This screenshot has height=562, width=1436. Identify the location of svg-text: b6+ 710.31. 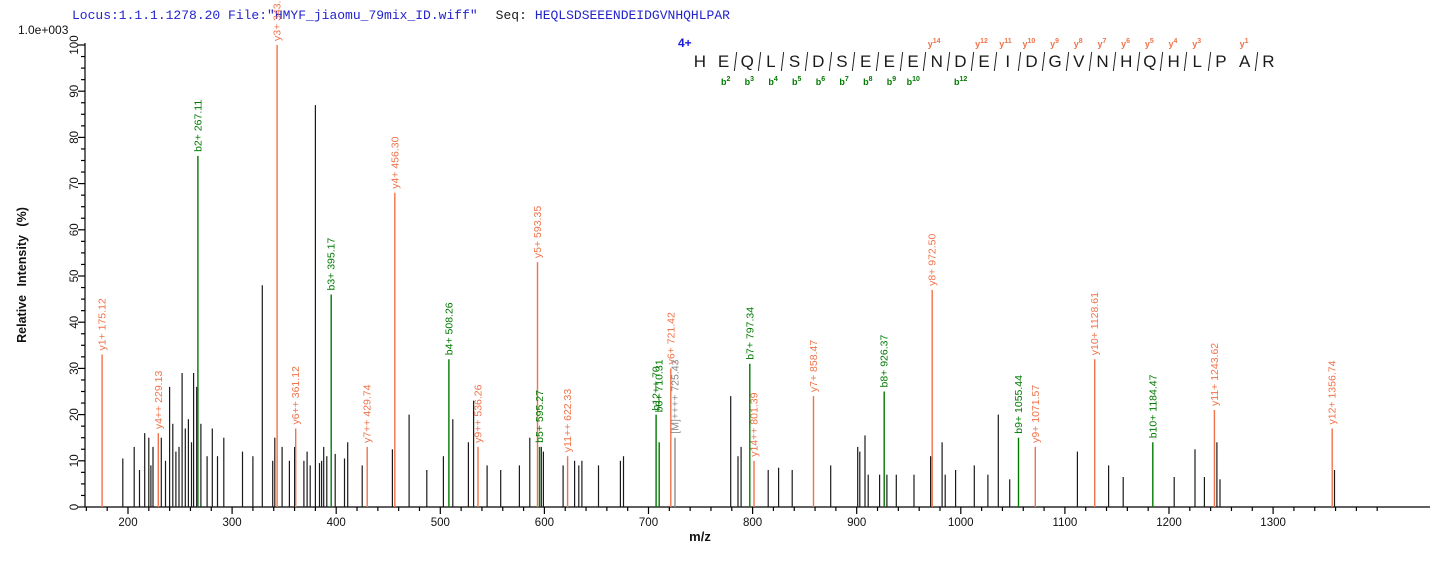
(660, 385).